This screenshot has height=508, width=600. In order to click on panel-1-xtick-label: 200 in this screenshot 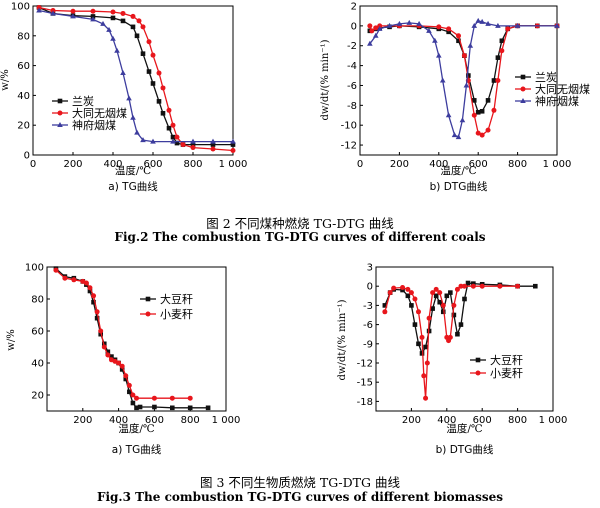, I will do `click(72, 164)`.